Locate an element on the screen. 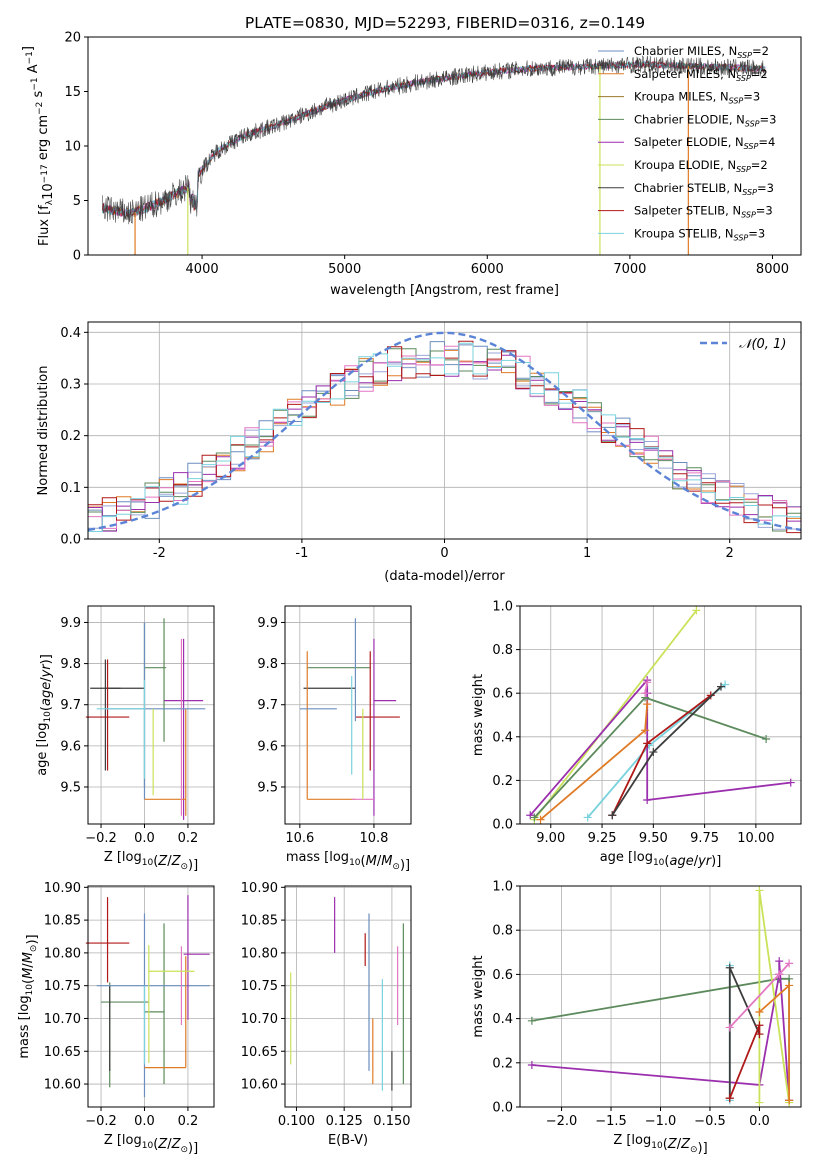  legend-entry-suffix: =2 is located at coordinates (760, 51).